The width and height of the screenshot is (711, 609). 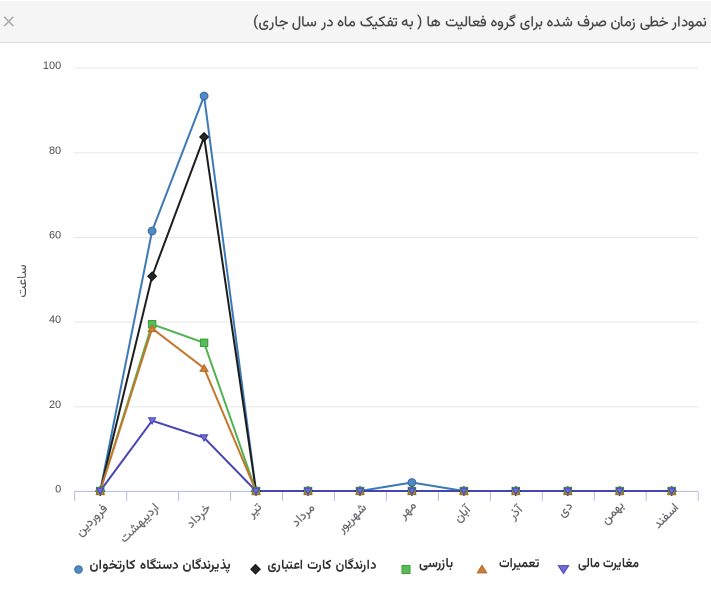 I want to click on svg-text: 60, so click(x=55, y=236).